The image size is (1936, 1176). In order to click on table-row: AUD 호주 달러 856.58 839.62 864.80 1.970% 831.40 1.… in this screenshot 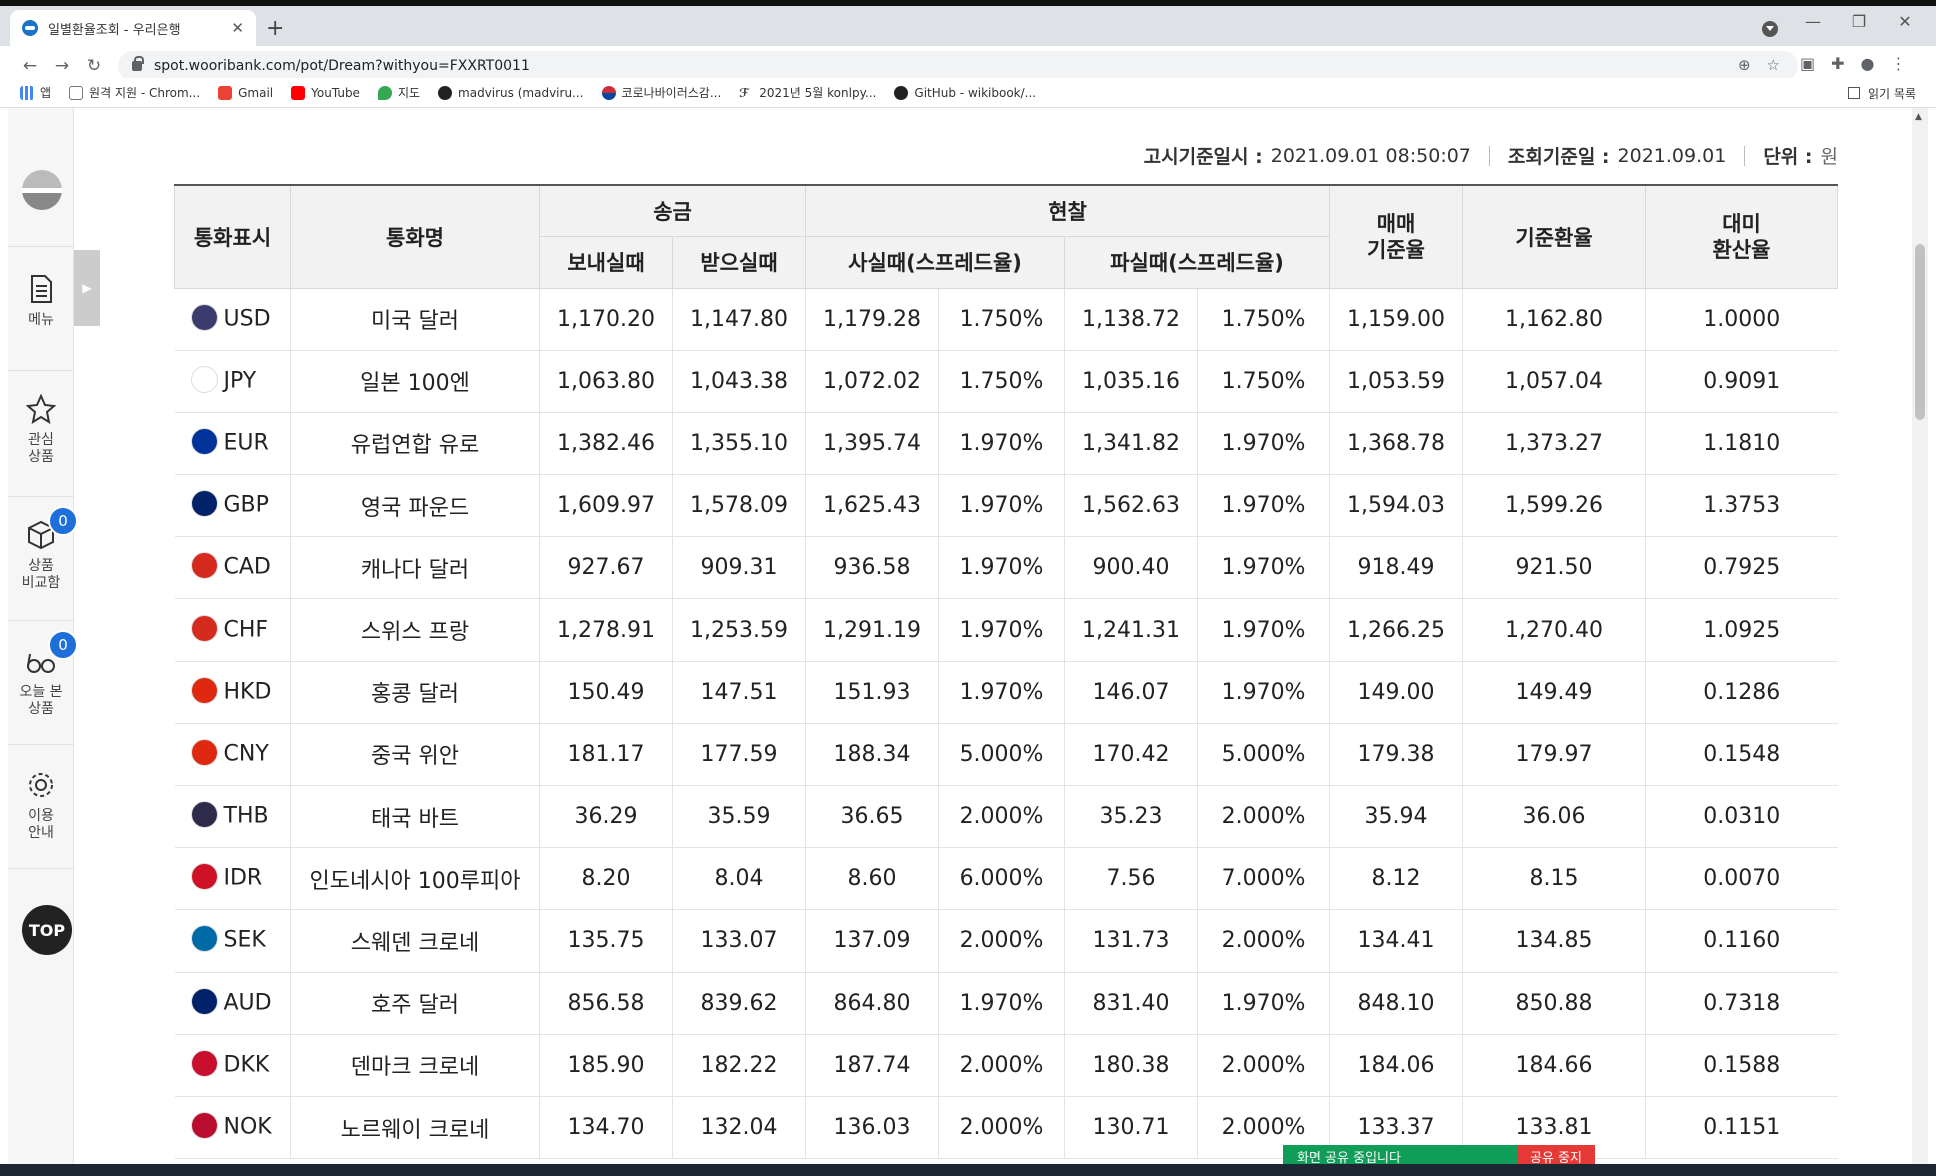, I will do `click(1006, 1003)`.